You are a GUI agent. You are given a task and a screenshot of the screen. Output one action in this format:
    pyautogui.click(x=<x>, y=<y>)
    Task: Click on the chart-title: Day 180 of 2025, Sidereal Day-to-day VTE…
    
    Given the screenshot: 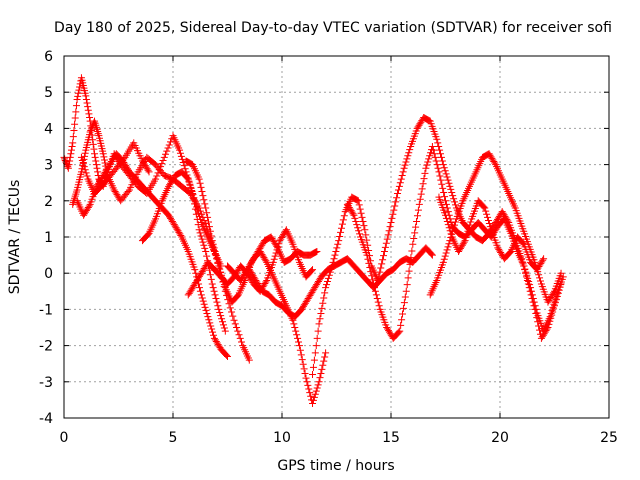 What is the action you would take?
    pyautogui.click(x=333, y=28)
    